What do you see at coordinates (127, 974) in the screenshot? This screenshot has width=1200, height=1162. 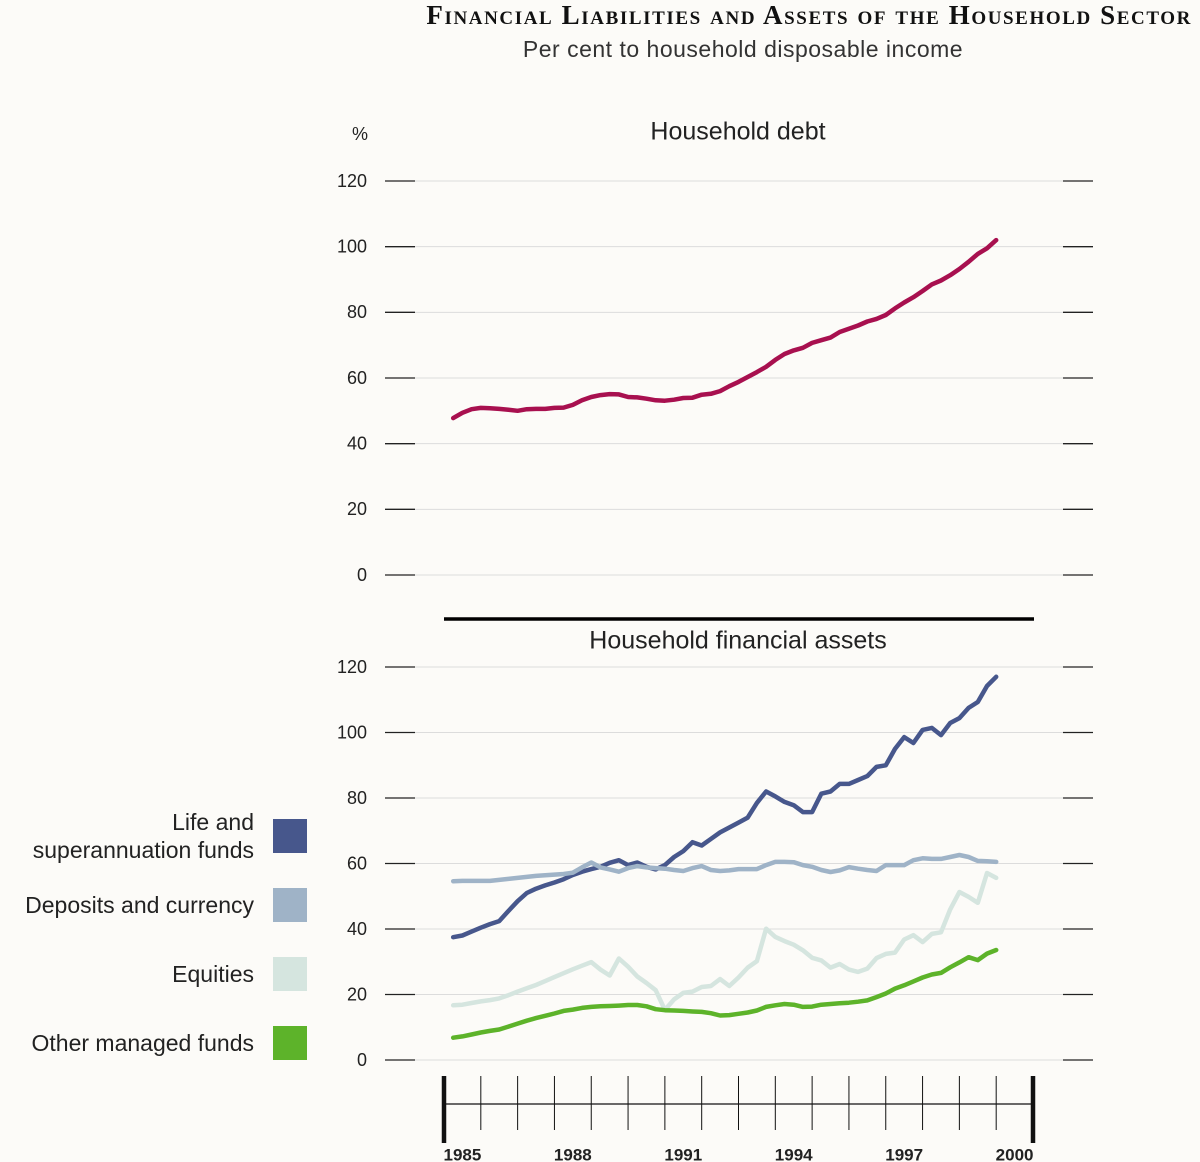 I see `legend-label-box: Equities` at bounding box center [127, 974].